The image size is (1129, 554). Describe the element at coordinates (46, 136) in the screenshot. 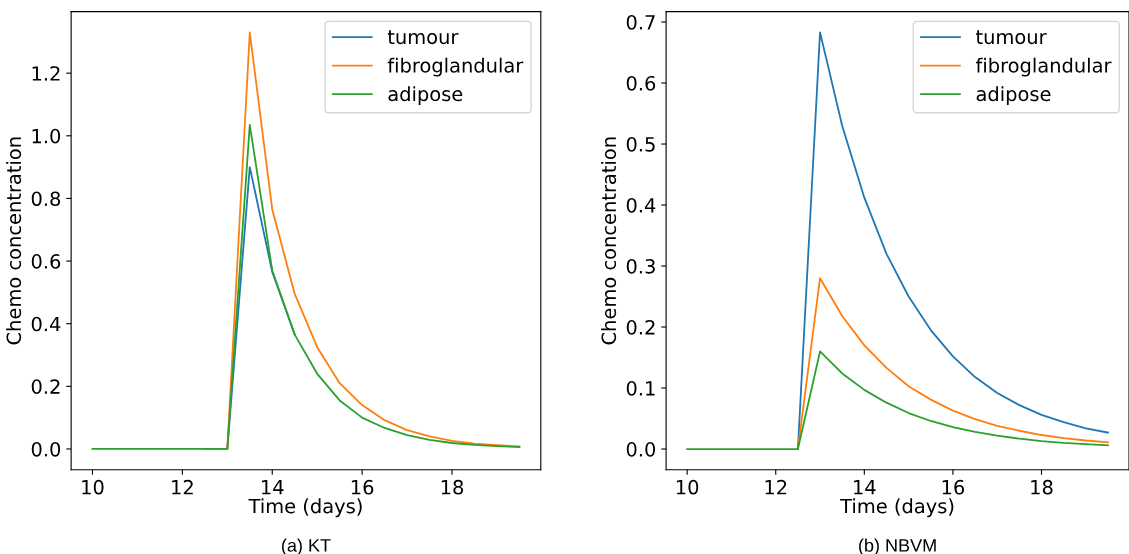

I see `y-tick-label: 1.0` at that location.